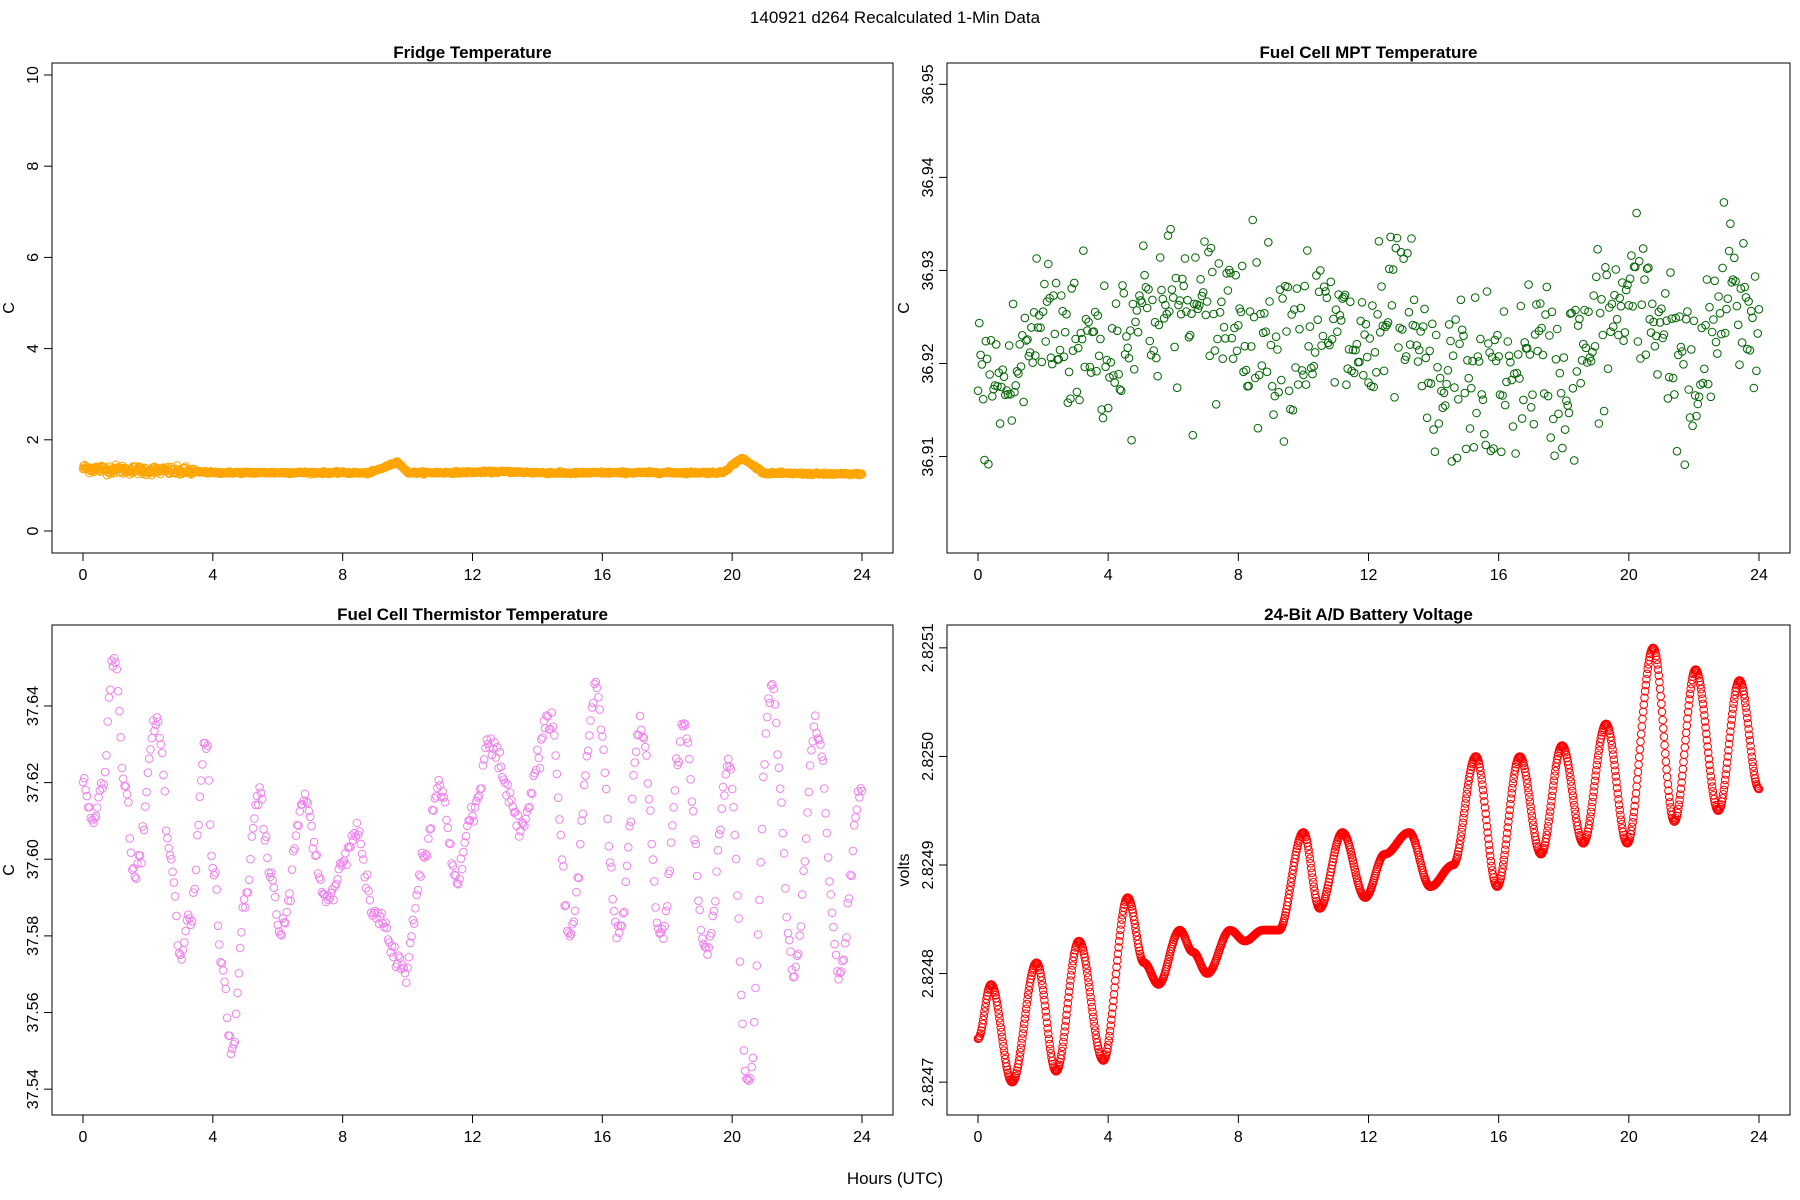 This screenshot has width=1800, height=1200. Describe the element at coordinates (1499, 1137) in the screenshot. I see `x-tick-label: 16` at that location.